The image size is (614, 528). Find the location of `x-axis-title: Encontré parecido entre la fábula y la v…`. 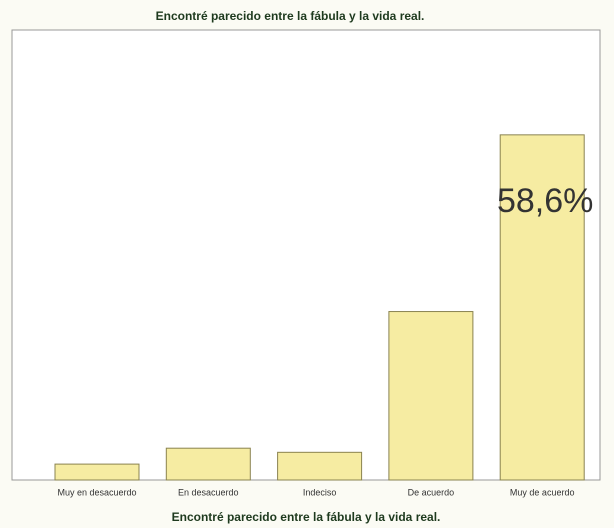

x-axis-title: Encontré parecido entre la fábula y la v… is located at coordinates (306, 517).